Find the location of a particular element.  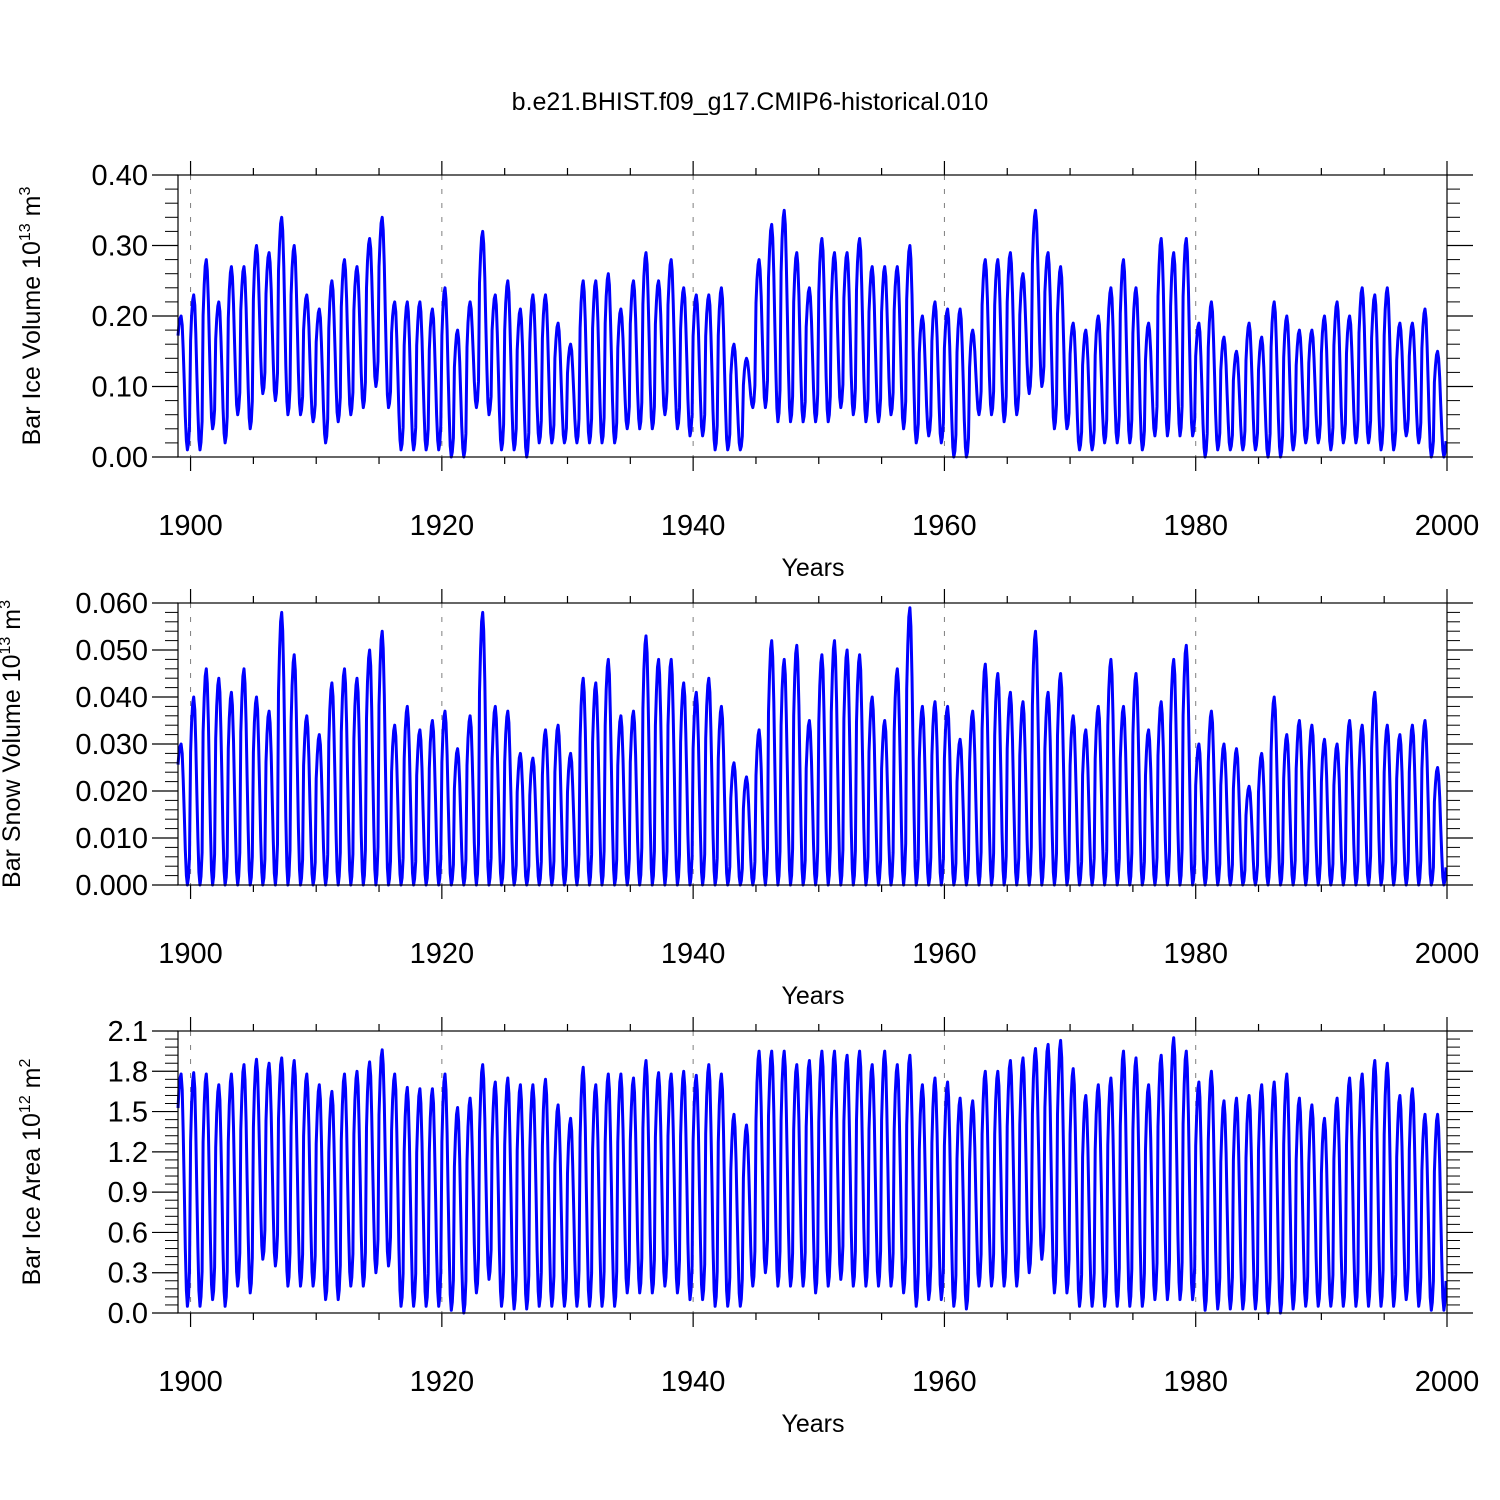

y-tick-label: 0.060 is located at coordinates (111, 604).